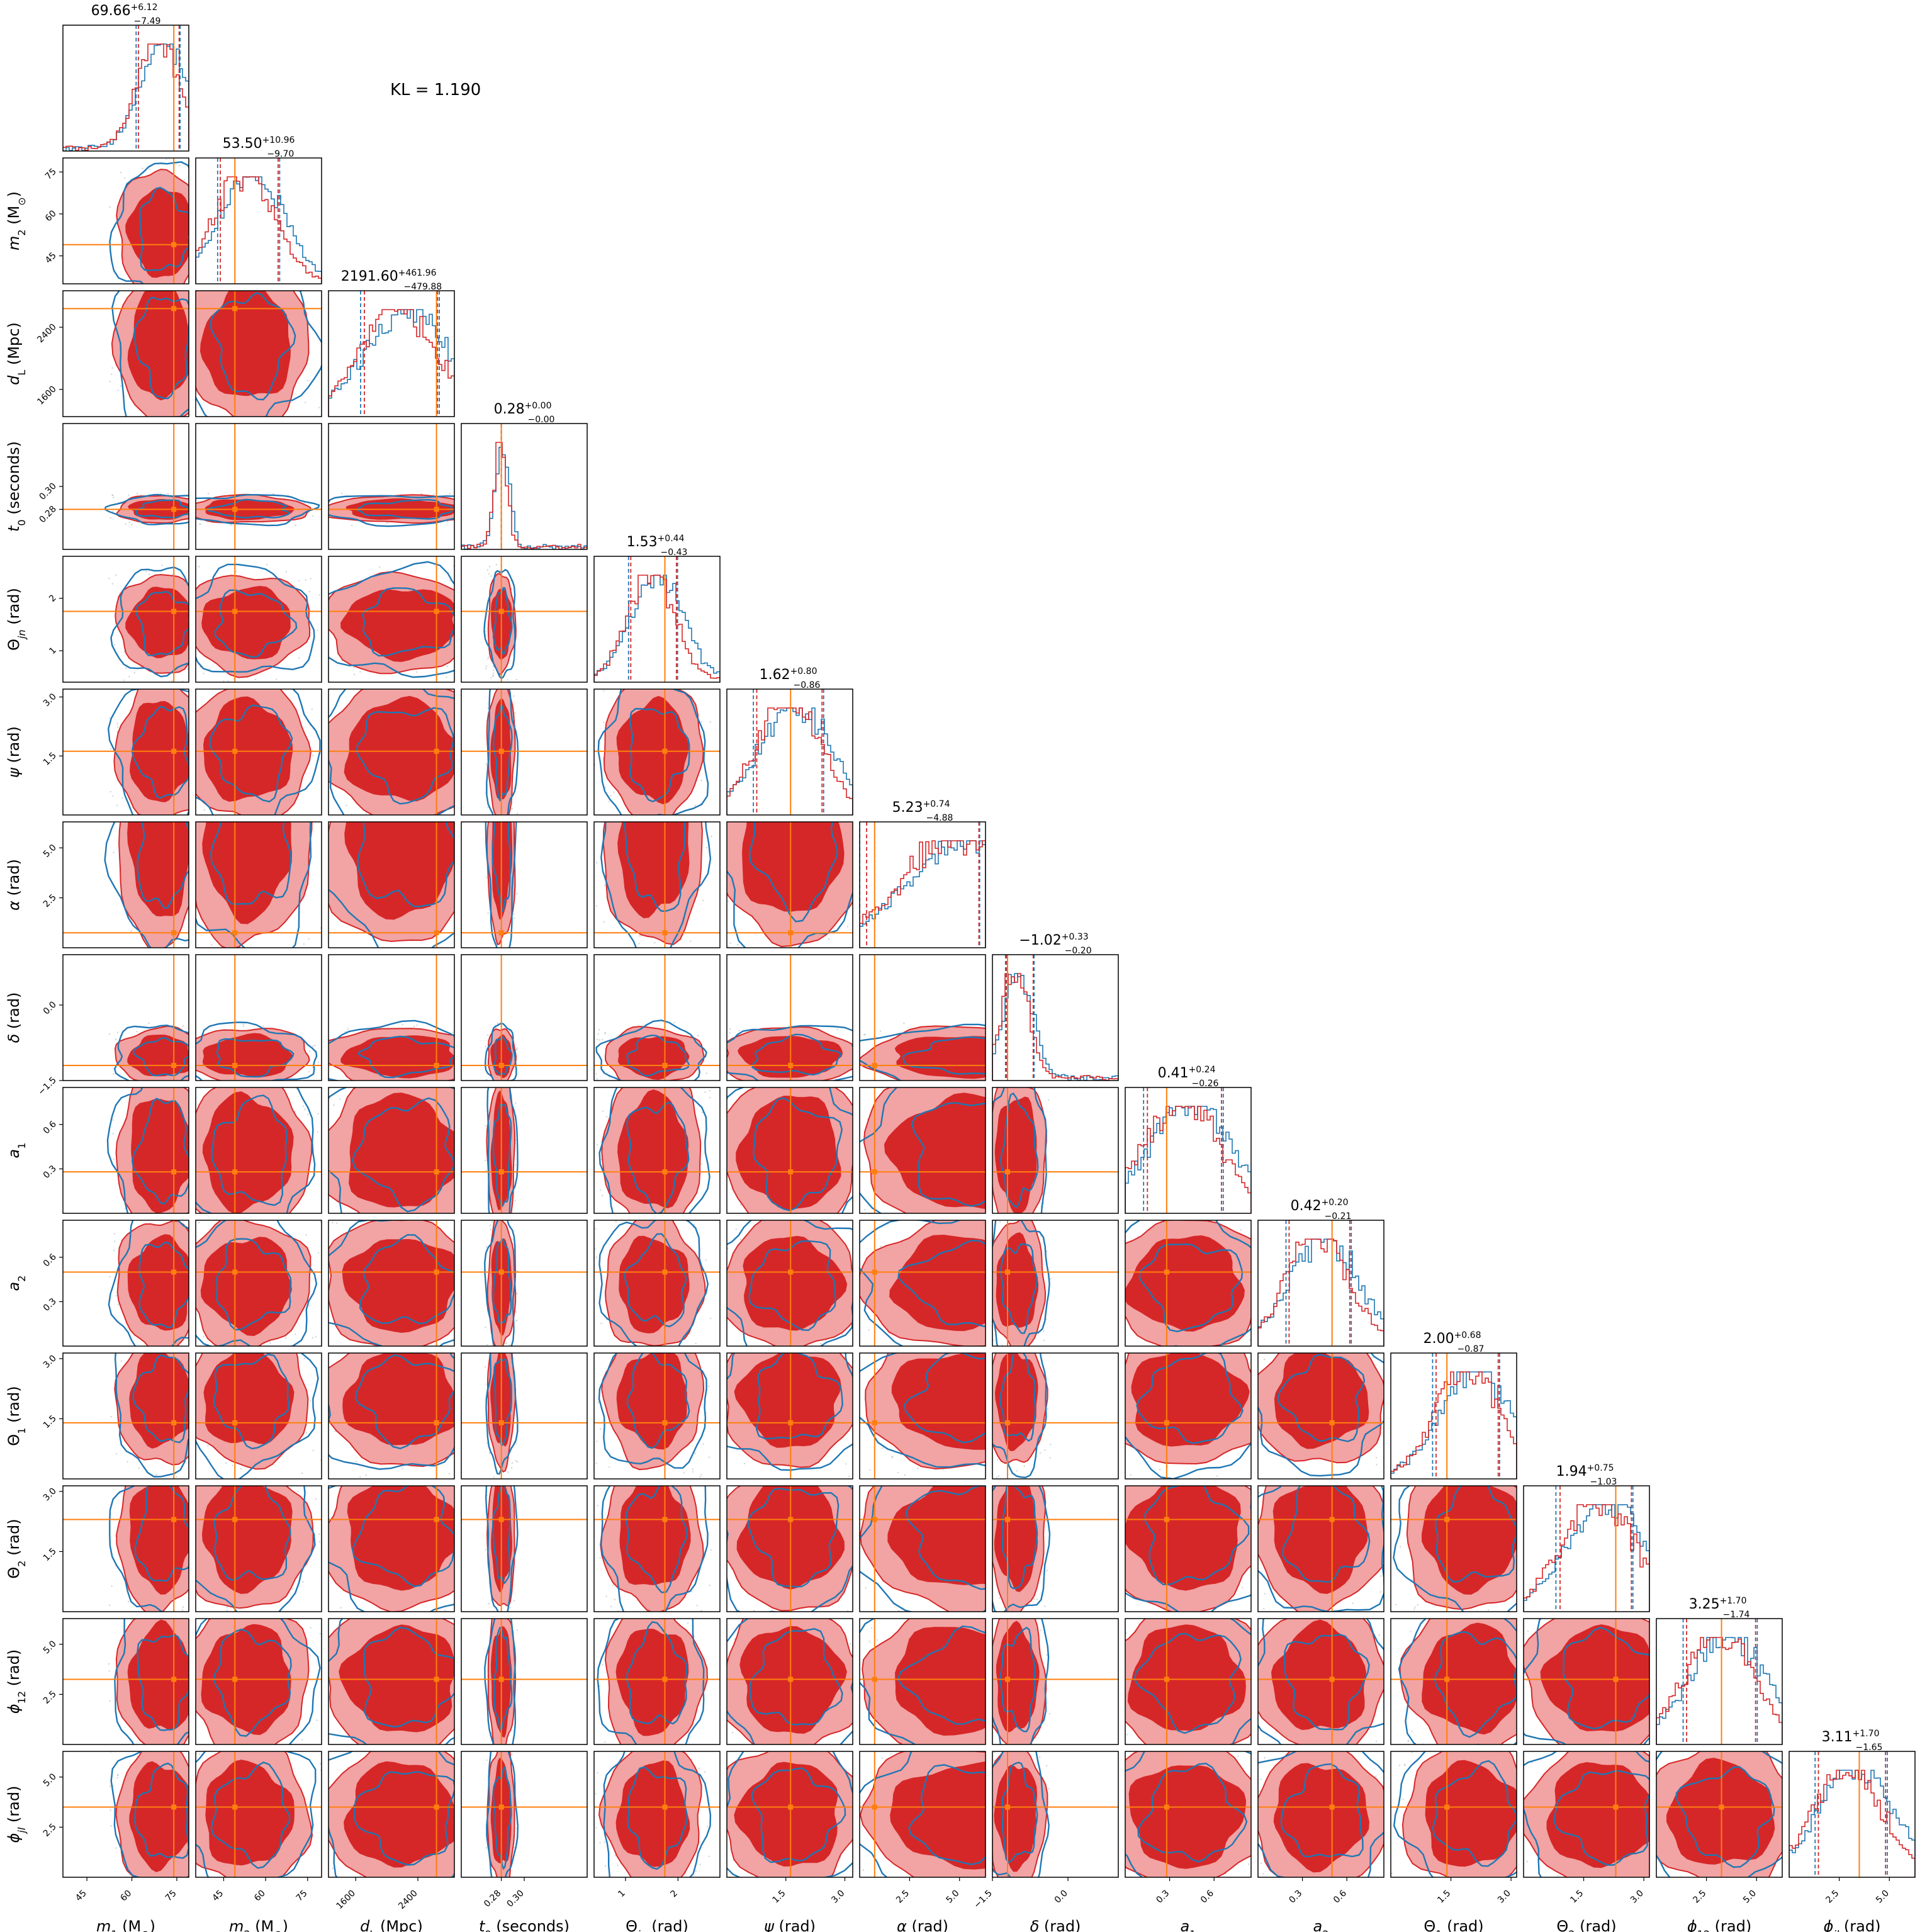 This screenshot has height=1932, width=1932. What do you see at coordinates (50, 851) in the screenshot?
I see `y-tick-label: 5.0` at bounding box center [50, 851].